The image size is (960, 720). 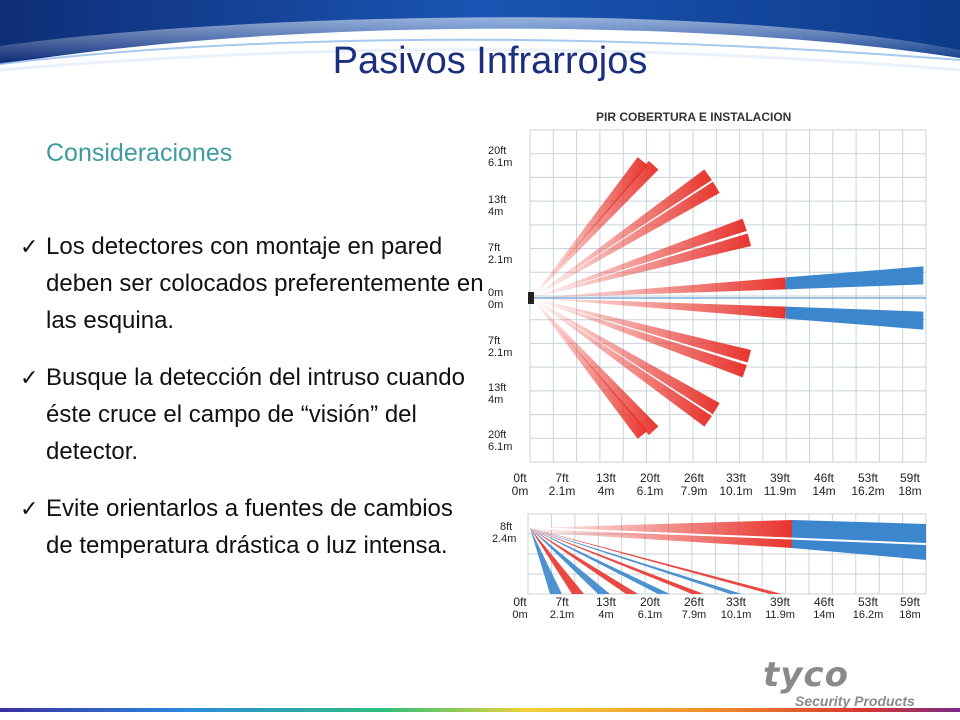 What do you see at coordinates (736, 602) in the screenshot?
I see `side-x-label: 33ft` at bounding box center [736, 602].